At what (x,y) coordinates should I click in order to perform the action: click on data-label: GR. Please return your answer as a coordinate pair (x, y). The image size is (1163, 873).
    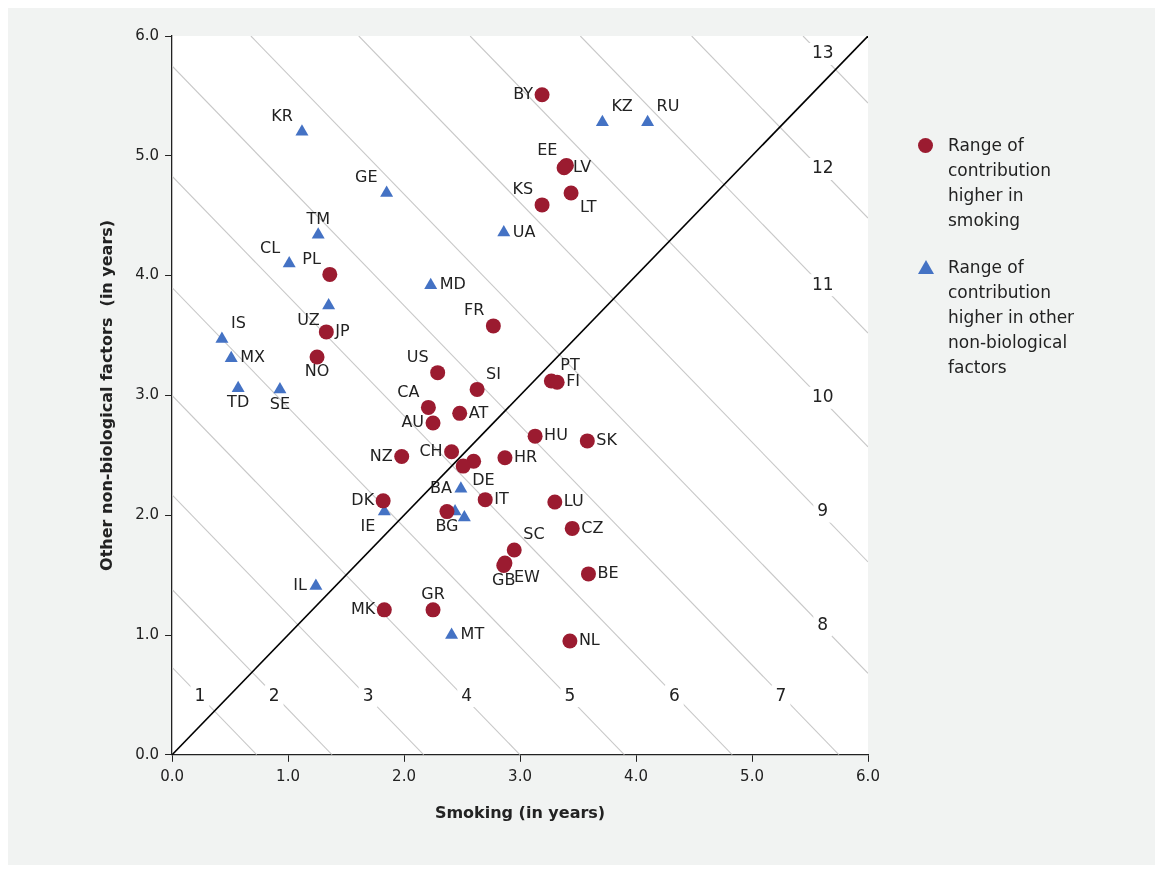
    Looking at the image, I should click on (433, 593).